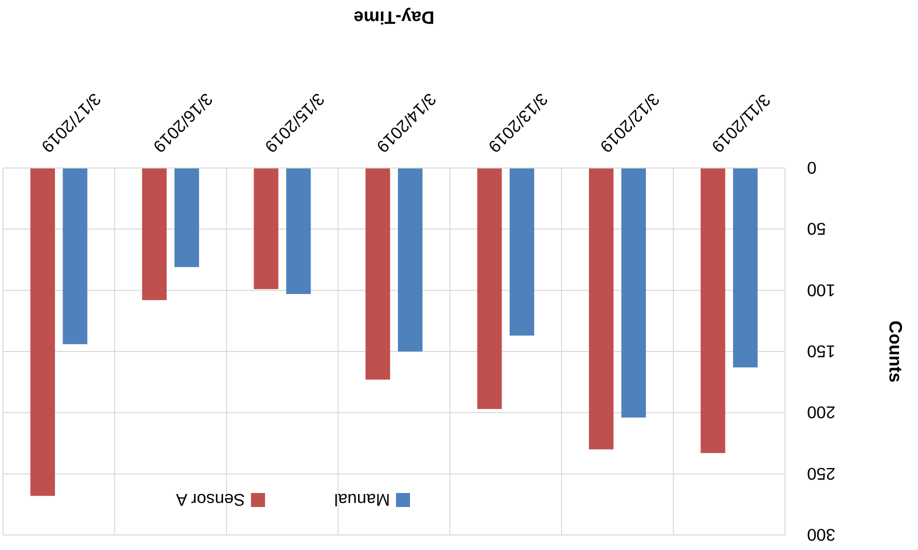 Image resolution: width=918 pixels, height=550 pixels. I want to click on y-tick-label: 100, so click(821, 290).